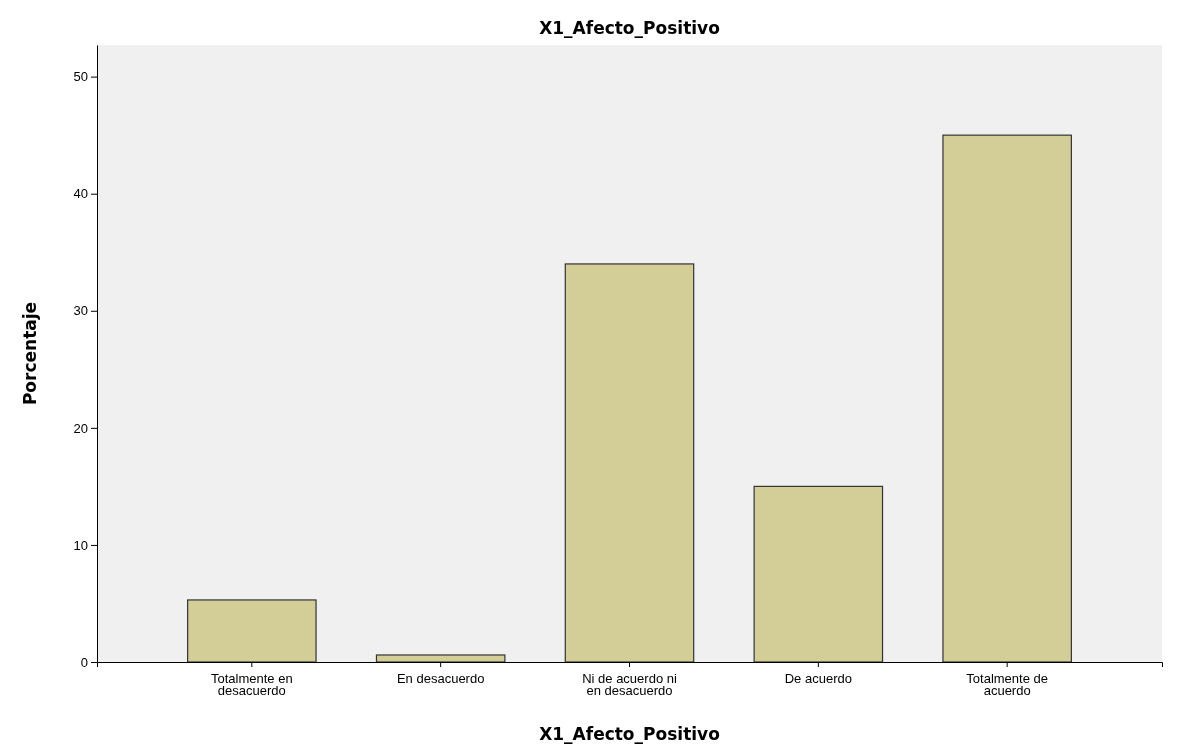  What do you see at coordinates (629, 684) in the screenshot?
I see `x-tick-label: Ni de acuerdo ni en desacuerdo` at bounding box center [629, 684].